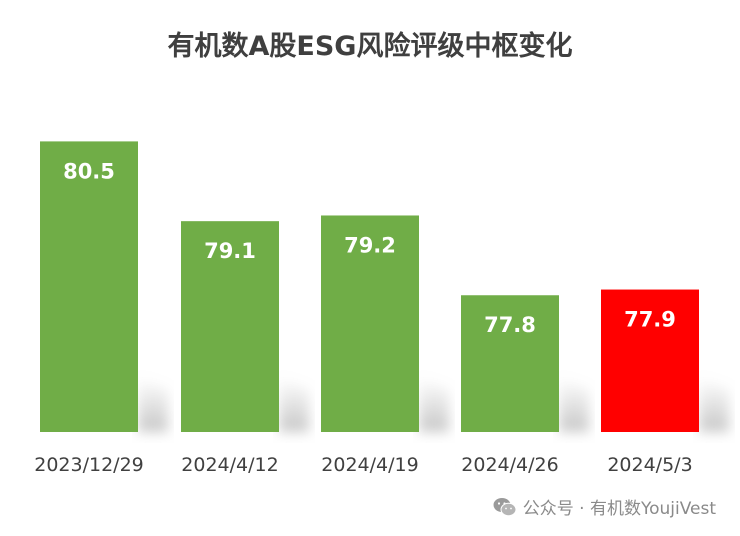 The image size is (740, 536). Describe the element at coordinates (650, 320) in the screenshot. I see `data-label: 77.9` at that location.